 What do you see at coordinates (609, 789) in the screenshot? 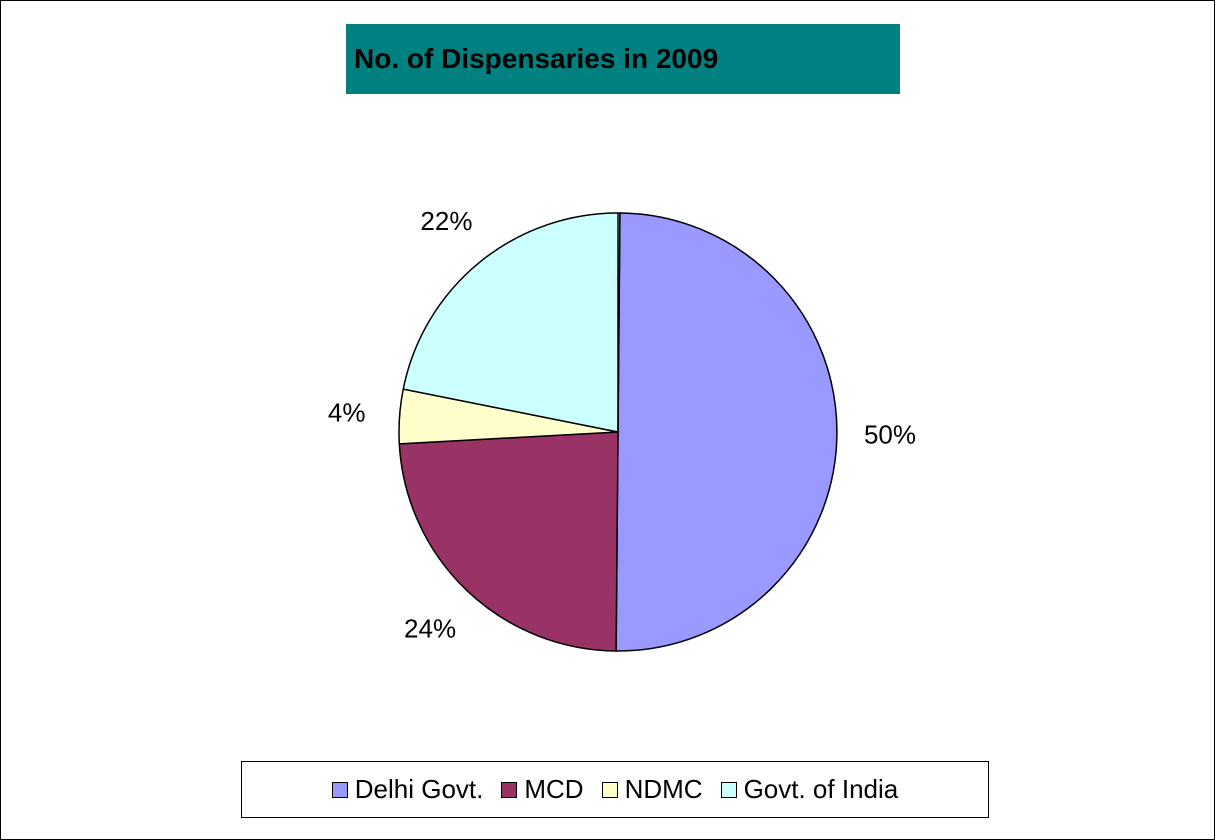
I see `legend-swatch-ndmc` at bounding box center [609, 789].